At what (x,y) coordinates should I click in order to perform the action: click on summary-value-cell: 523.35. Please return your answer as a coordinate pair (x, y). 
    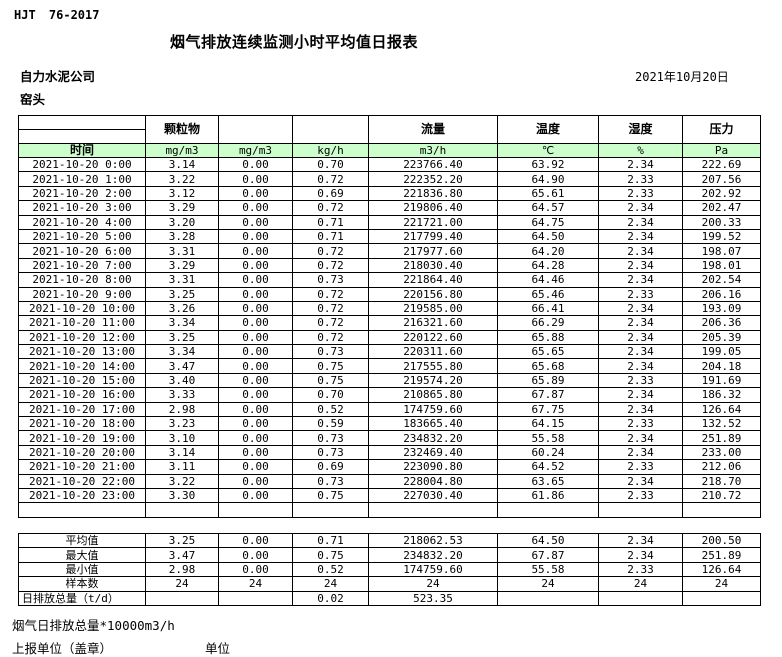
    Looking at the image, I should click on (433, 598).